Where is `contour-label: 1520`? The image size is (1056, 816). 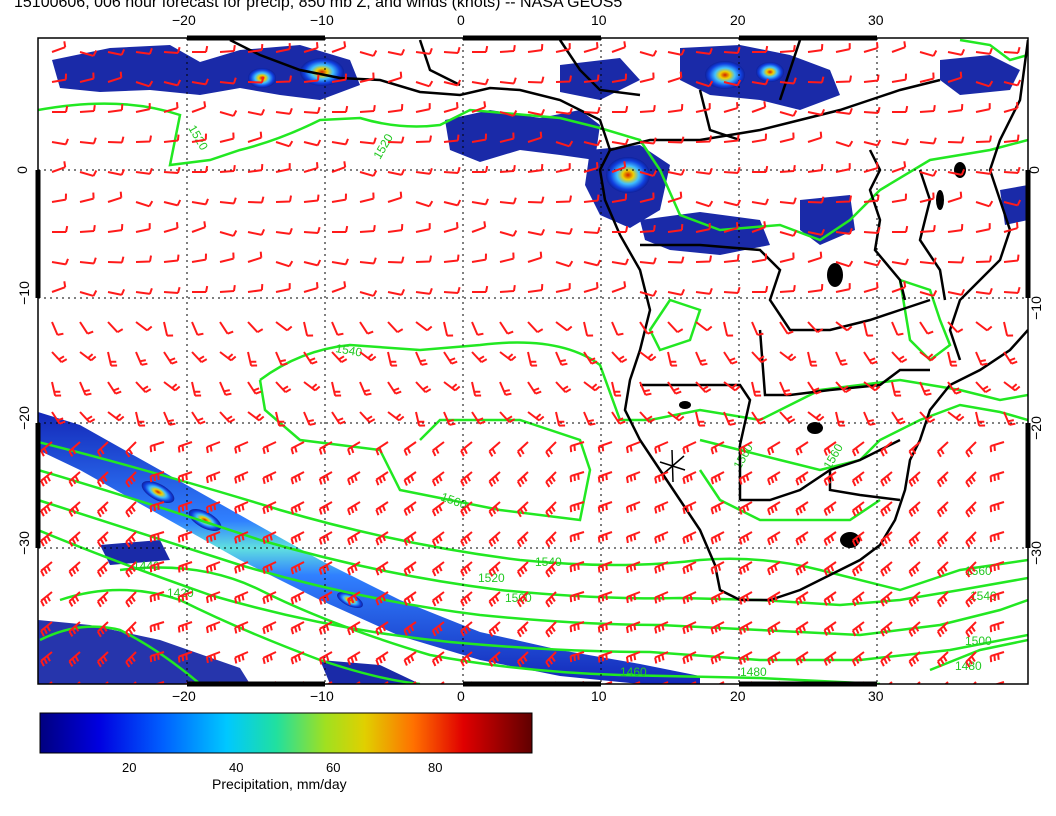 contour-label: 1520 is located at coordinates (491, 578).